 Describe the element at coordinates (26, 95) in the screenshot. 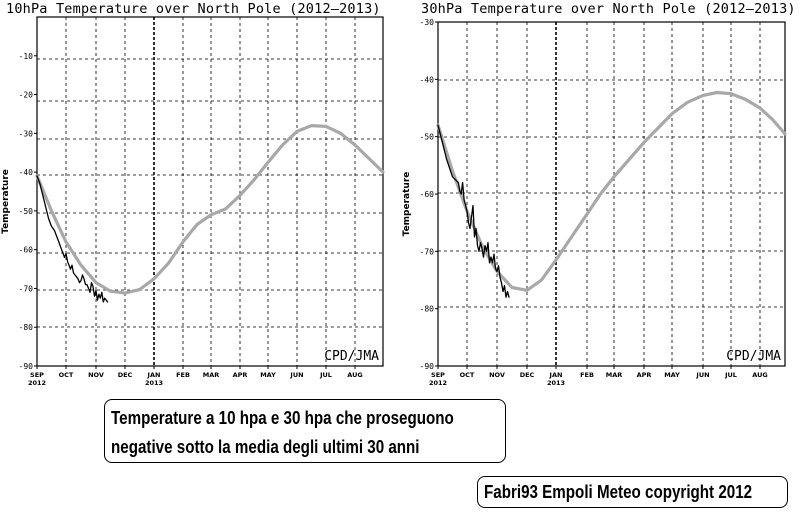

I see `y-tick-label: -20` at that location.